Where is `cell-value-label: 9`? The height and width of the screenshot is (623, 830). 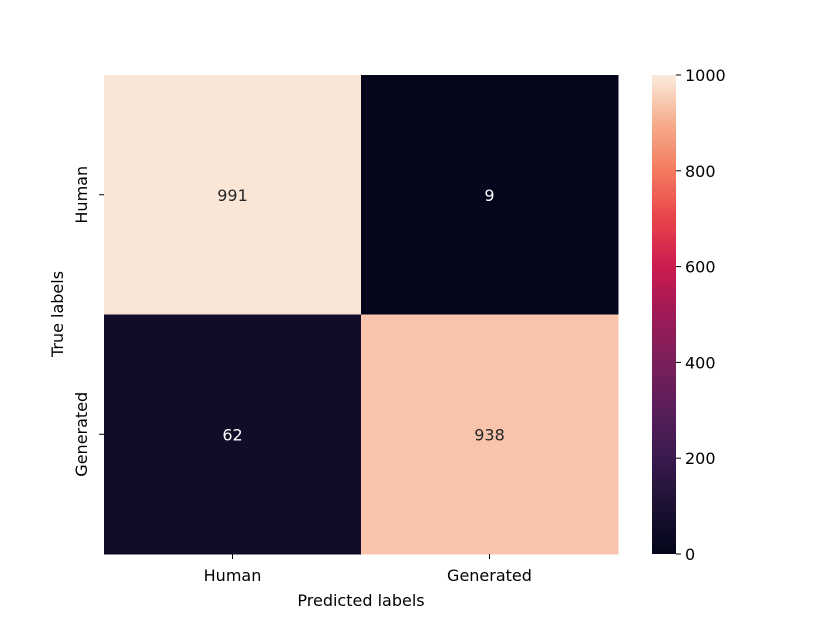
cell-value-label: 9 is located at coordinates (489, 195).